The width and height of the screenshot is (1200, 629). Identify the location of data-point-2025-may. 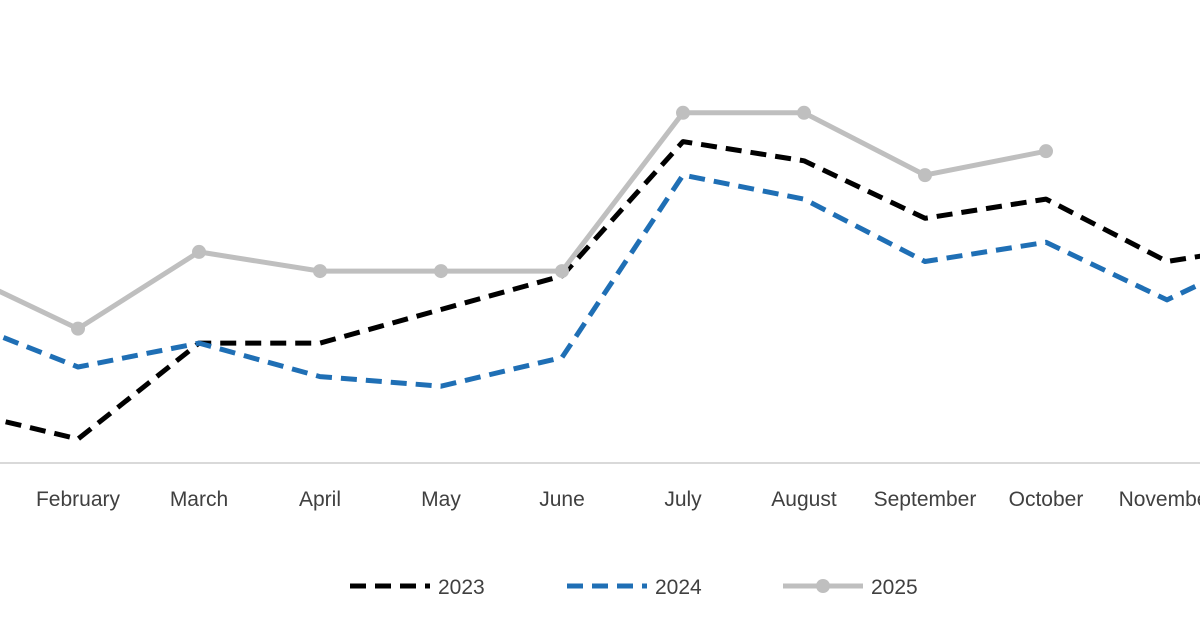
(441, 271).